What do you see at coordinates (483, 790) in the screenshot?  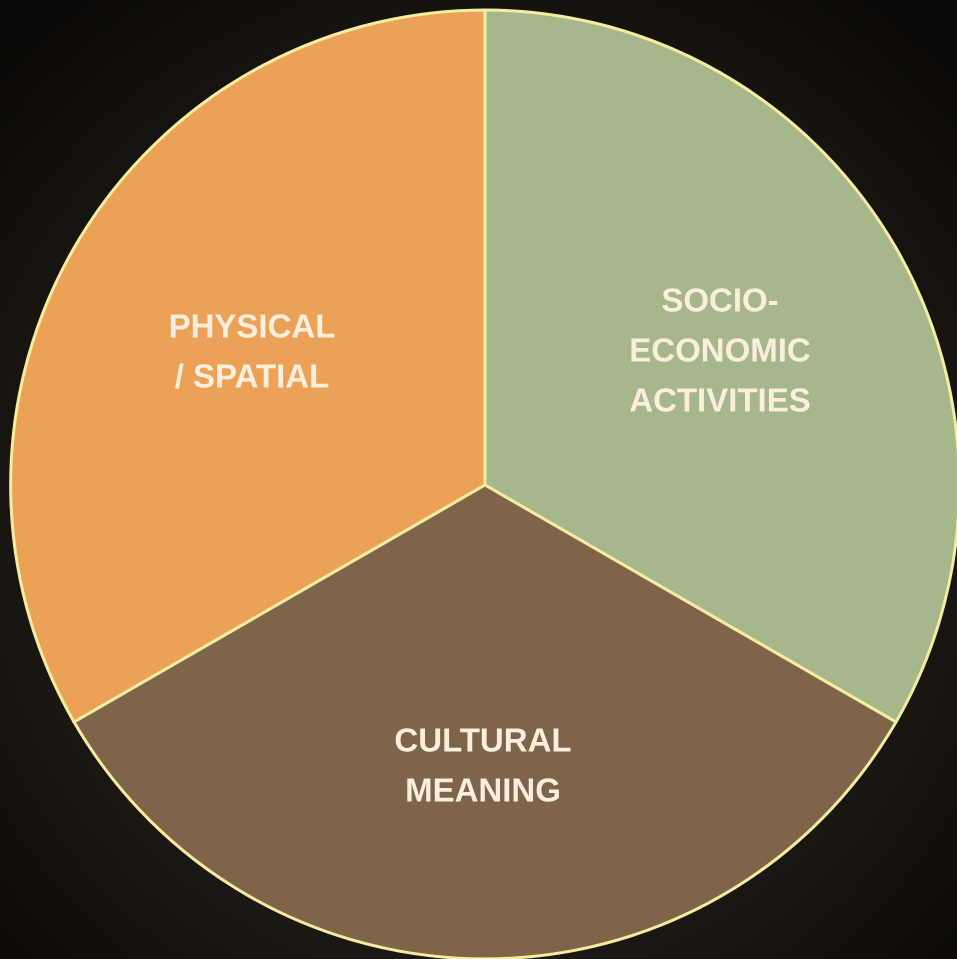 I see `segment-label: MEANING` at bounding box center [483, 790].